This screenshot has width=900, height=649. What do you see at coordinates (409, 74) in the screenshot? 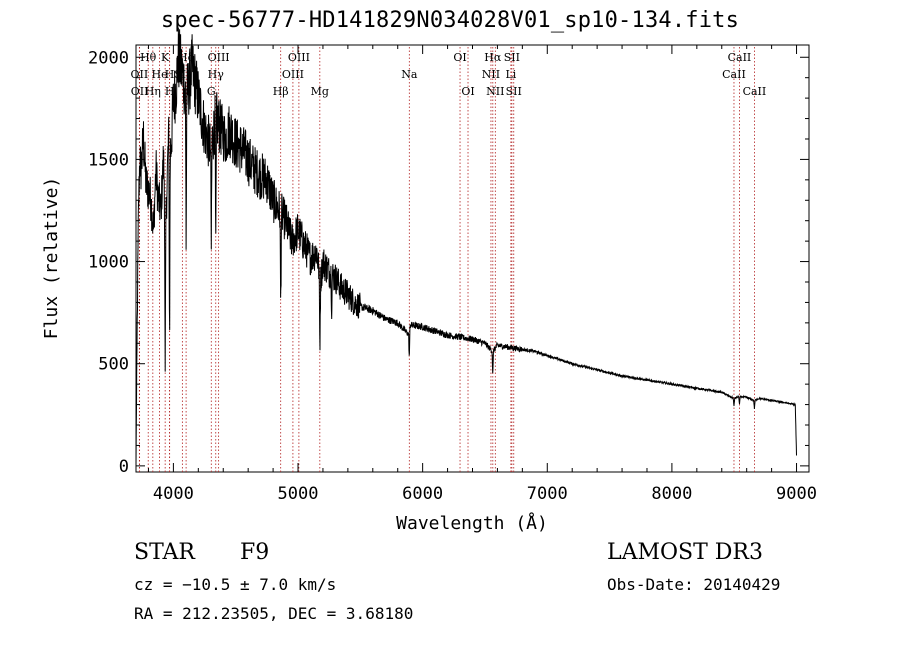
I see `spectral-line-label: Na` at bounding box center [409, 74].